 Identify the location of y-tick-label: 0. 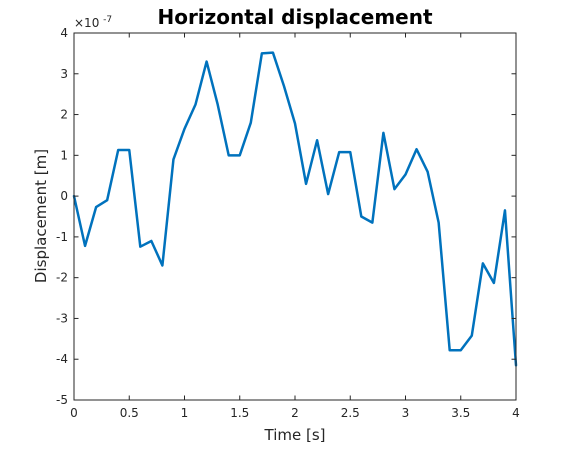
(64, 196).